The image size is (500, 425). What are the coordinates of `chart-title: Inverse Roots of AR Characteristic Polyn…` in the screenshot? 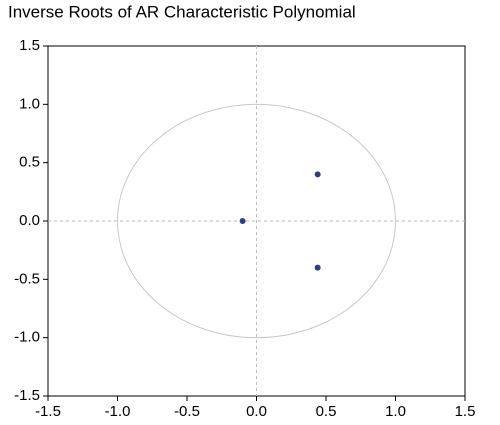 It's located at (182, 11).